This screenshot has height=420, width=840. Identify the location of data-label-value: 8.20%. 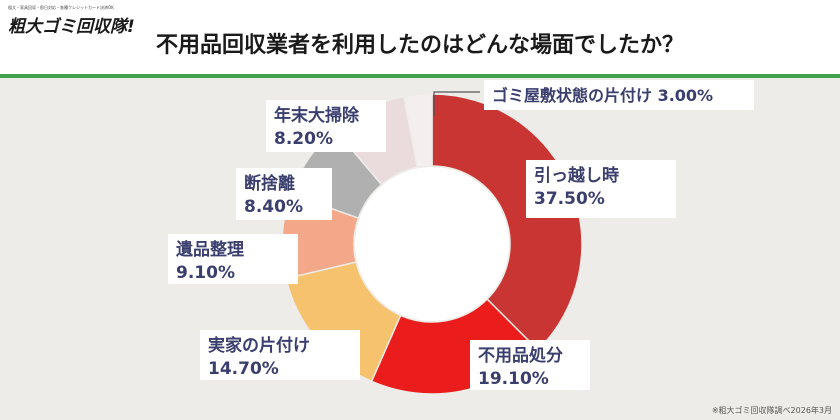
(303, 139).